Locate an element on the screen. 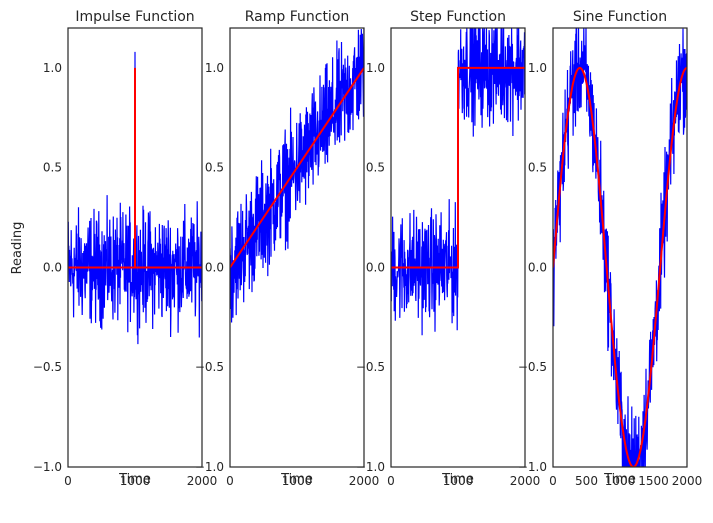 The height and width of the screenshot is (523, 713). x-tick-label: 1500 is located at coordinates (653, 481).